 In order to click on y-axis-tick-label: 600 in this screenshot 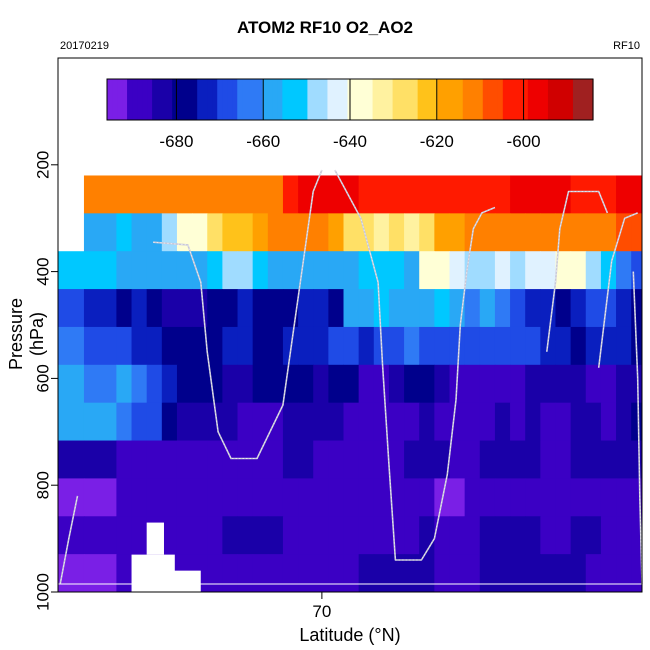, I will do `click(42, 378)`.